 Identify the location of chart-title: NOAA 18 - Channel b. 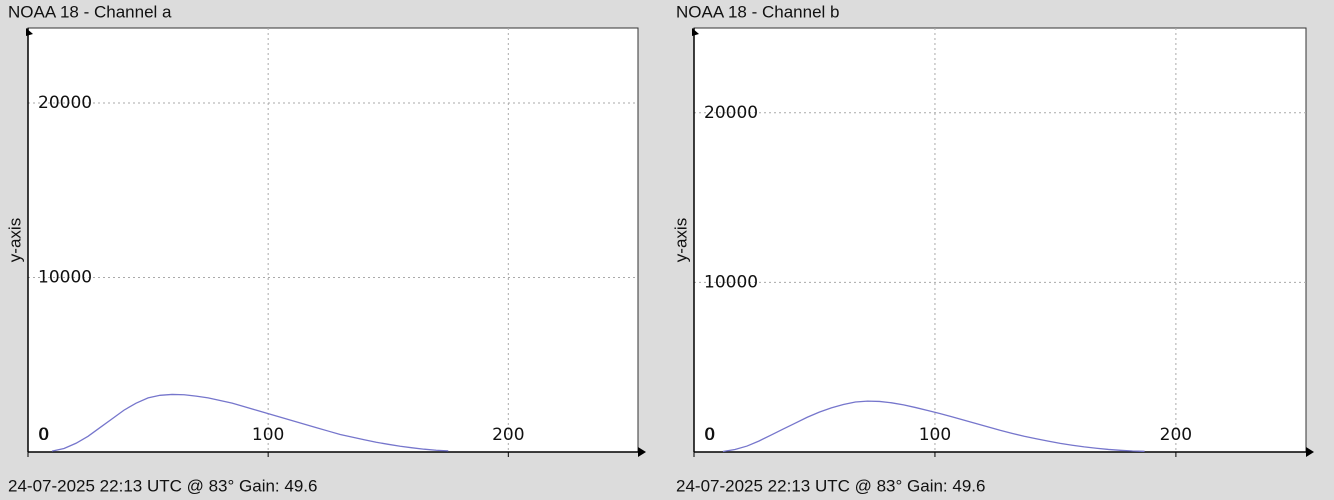
(757, 11).